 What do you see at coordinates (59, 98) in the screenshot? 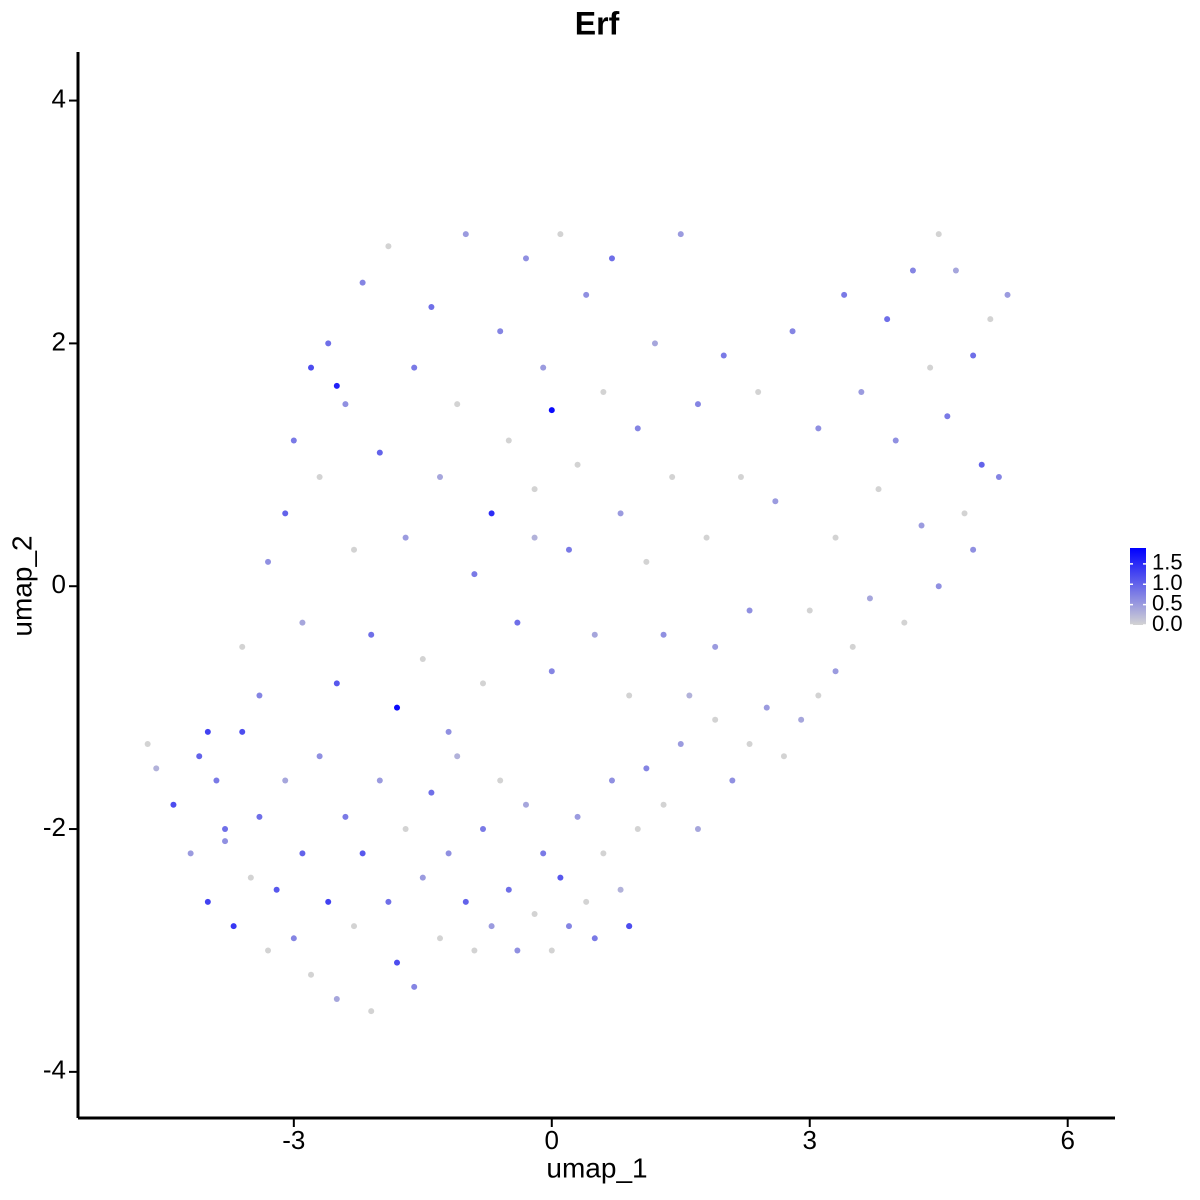
I see `y-tick-label: 4` at bounding box center [59, 98].